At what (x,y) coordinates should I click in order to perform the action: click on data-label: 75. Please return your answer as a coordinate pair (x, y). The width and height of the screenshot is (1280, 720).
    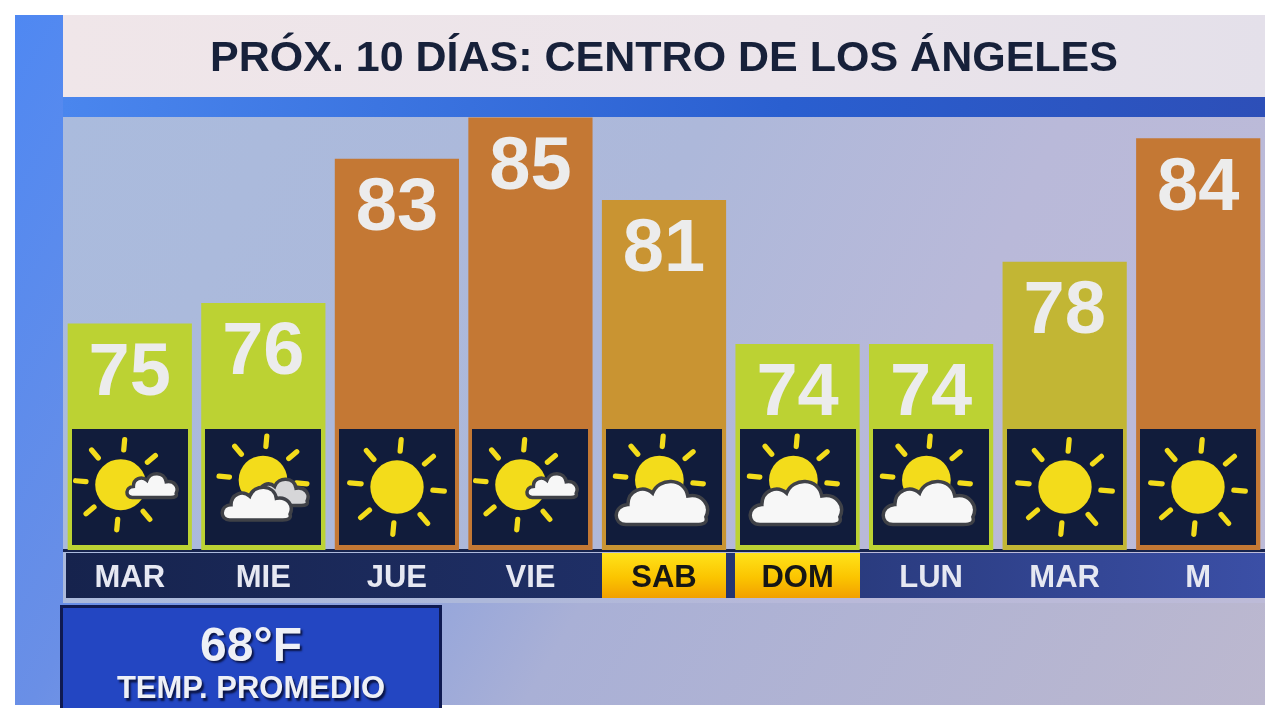
    Looking at the image, I should click on (129, 369).